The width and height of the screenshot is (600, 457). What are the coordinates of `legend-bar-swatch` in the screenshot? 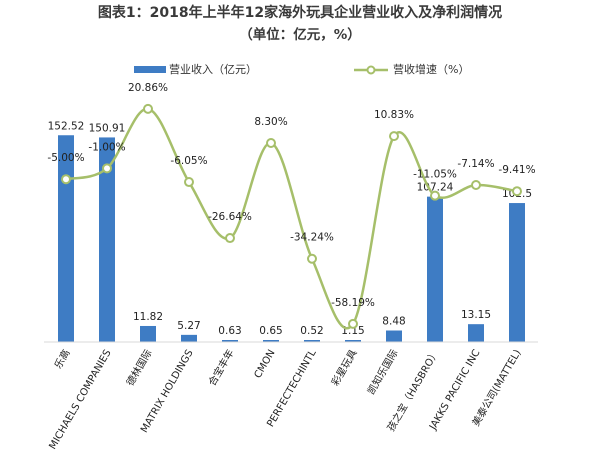 It's located at (150, 69).